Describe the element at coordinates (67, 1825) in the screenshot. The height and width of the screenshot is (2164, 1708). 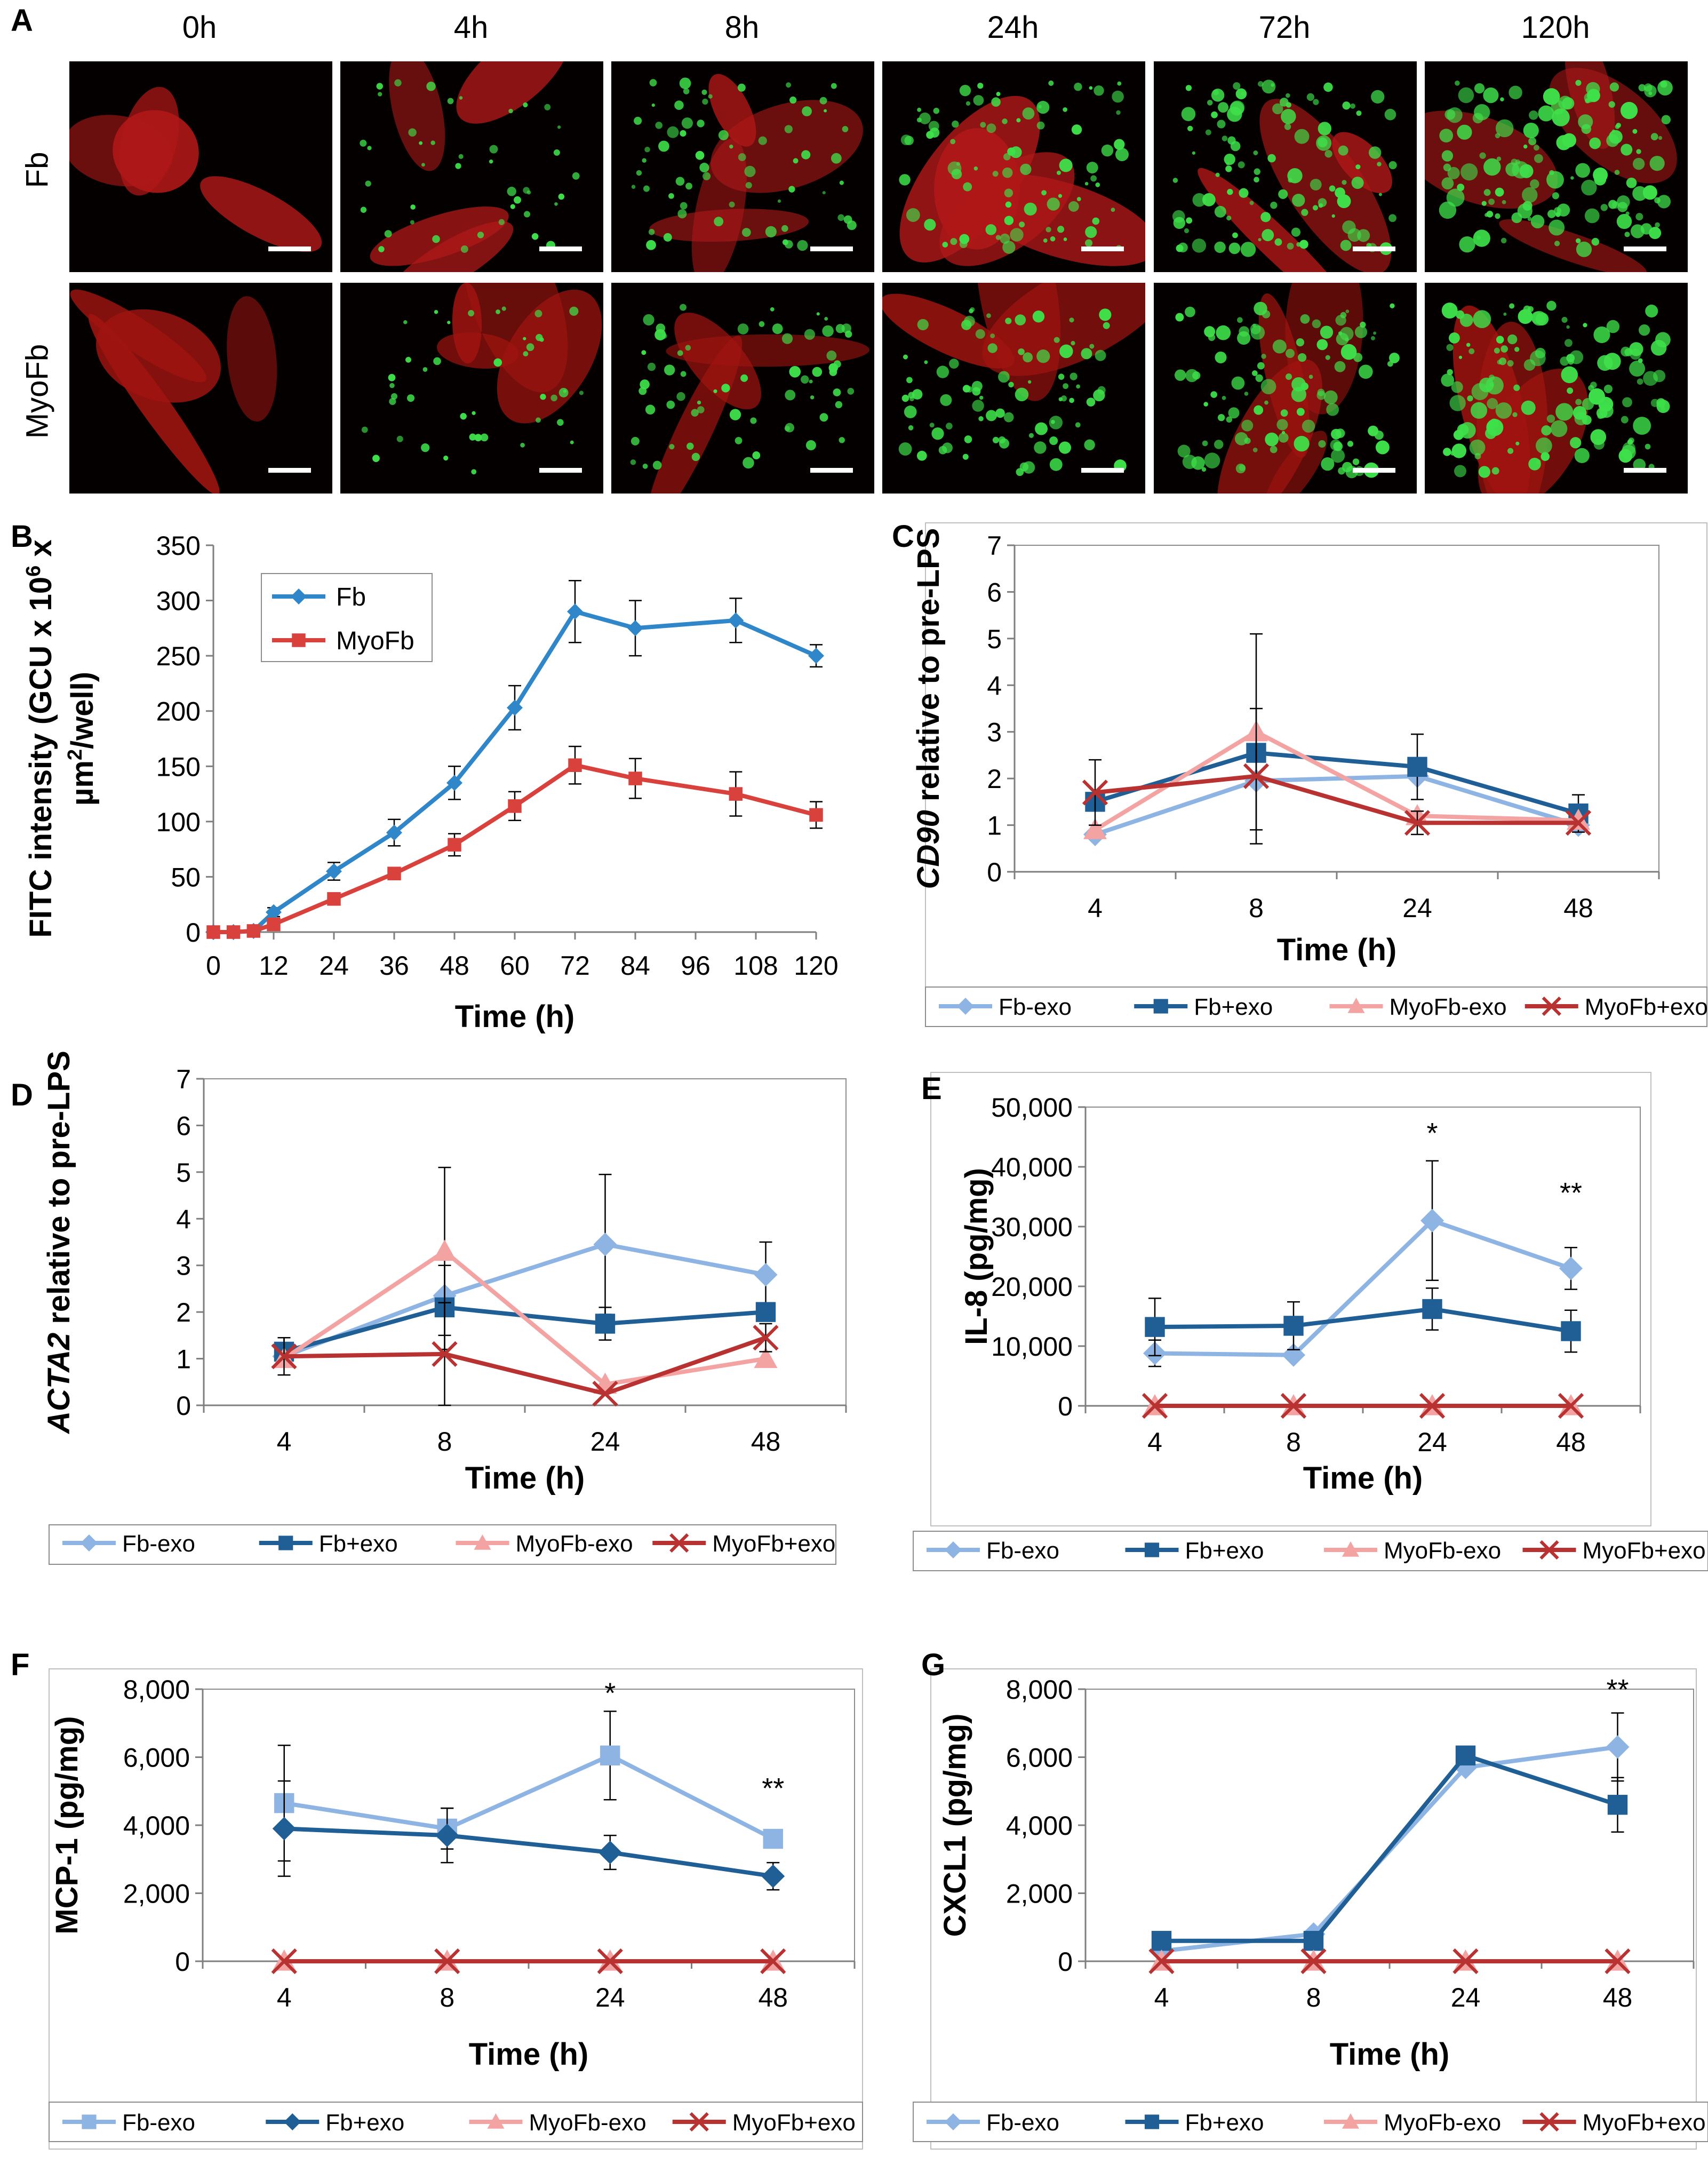
I see `y-axis-title: MCP-1 (pg/mg)` at that location.